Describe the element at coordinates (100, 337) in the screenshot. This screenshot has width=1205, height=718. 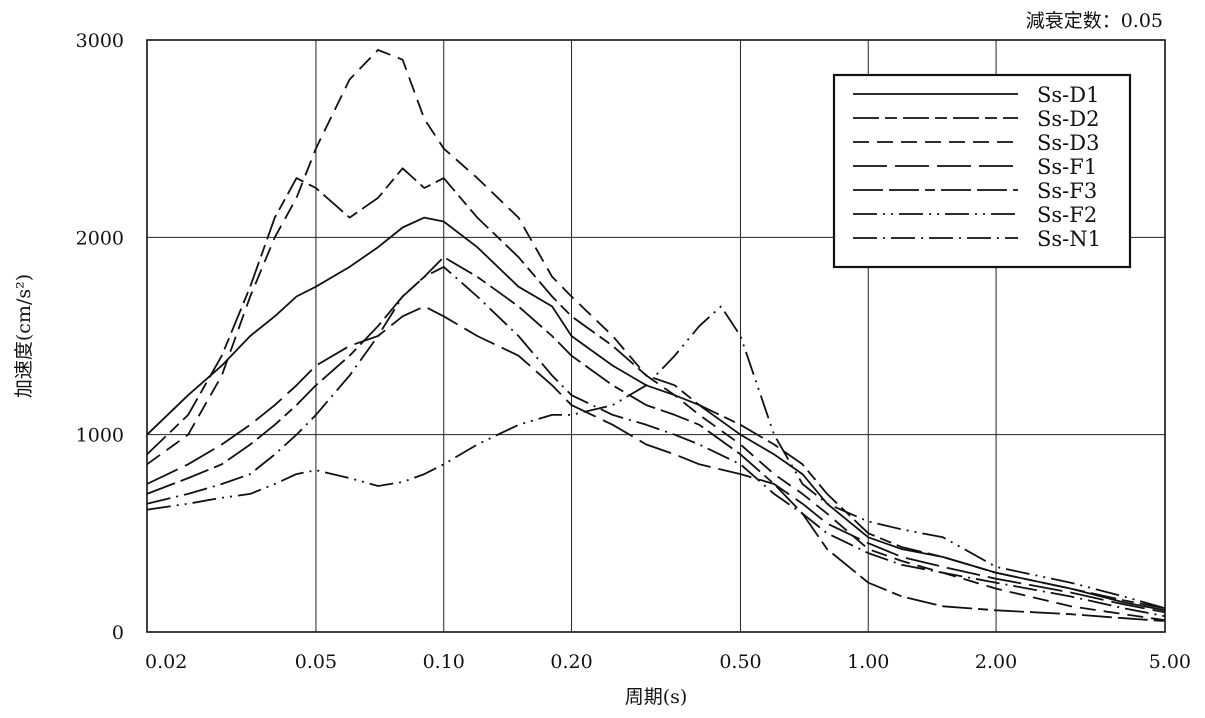
I see `y-tick-labels: 0 1000 2000 3000` at that location.